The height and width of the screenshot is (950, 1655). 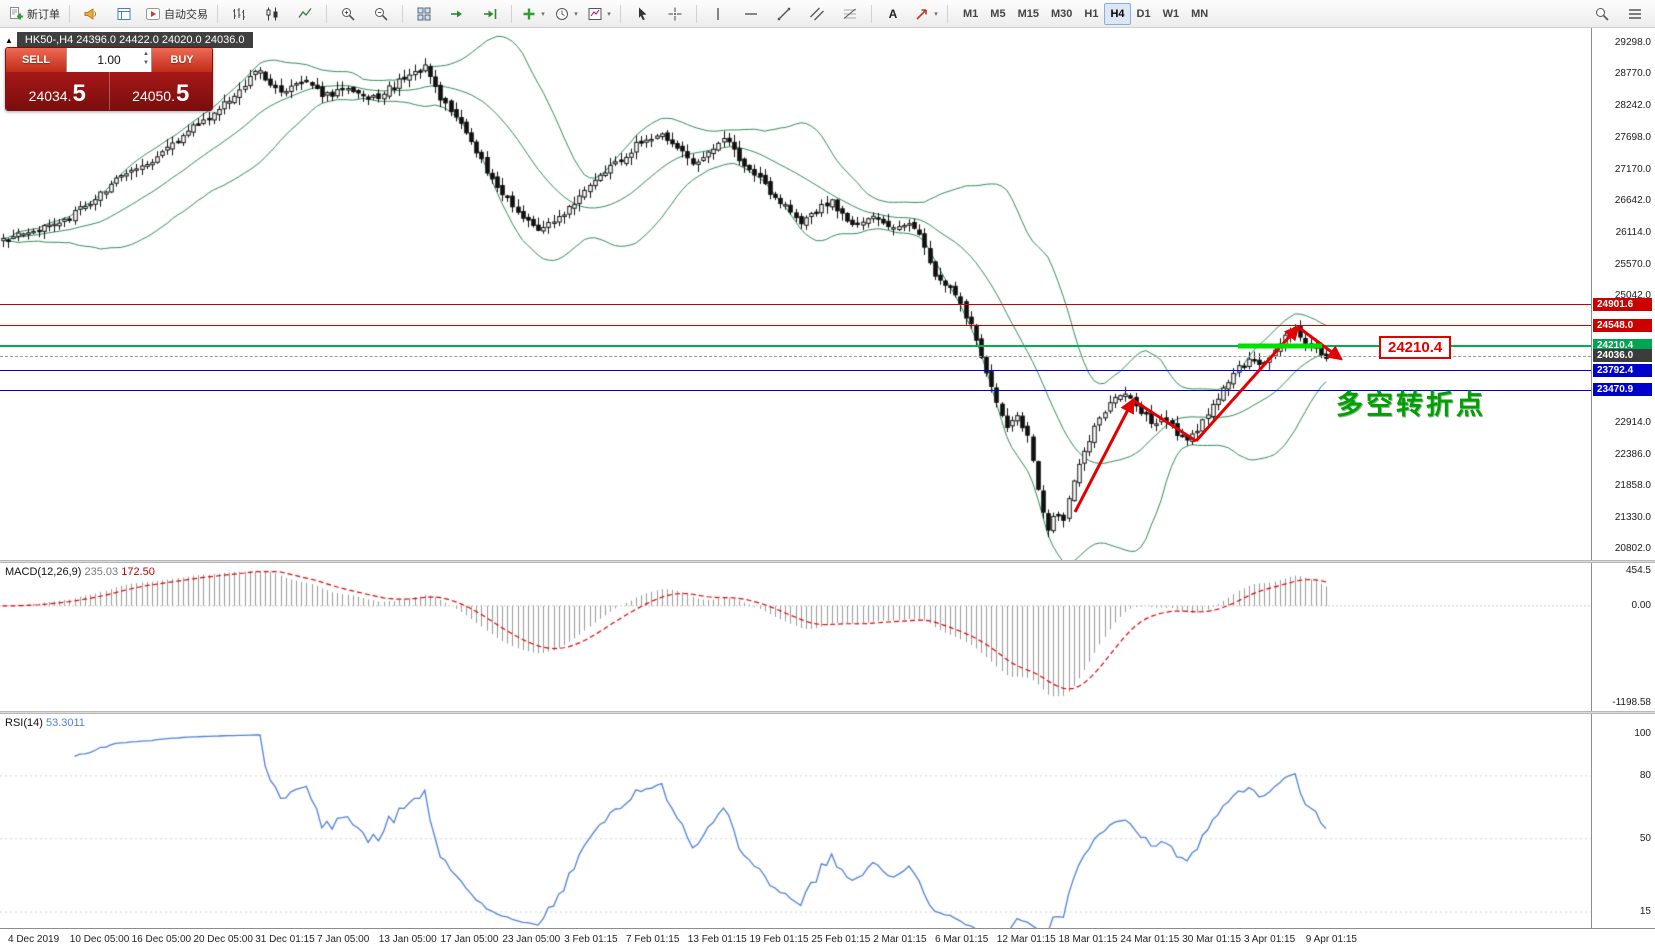 I want to click on price-callout-label: 24210.4, so click(x=1415, y=347).